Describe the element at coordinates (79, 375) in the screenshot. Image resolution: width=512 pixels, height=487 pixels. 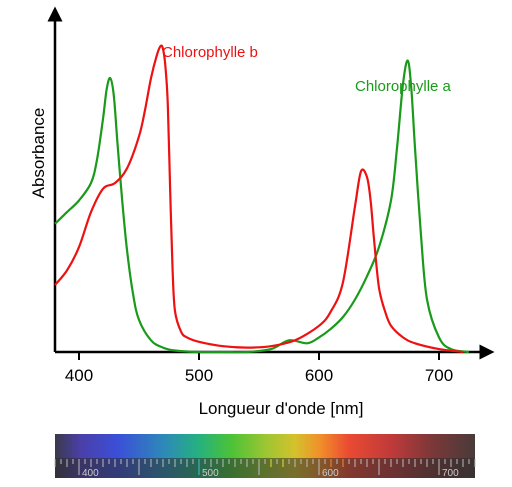
I see `x-tick-label-400: 400` at that location.